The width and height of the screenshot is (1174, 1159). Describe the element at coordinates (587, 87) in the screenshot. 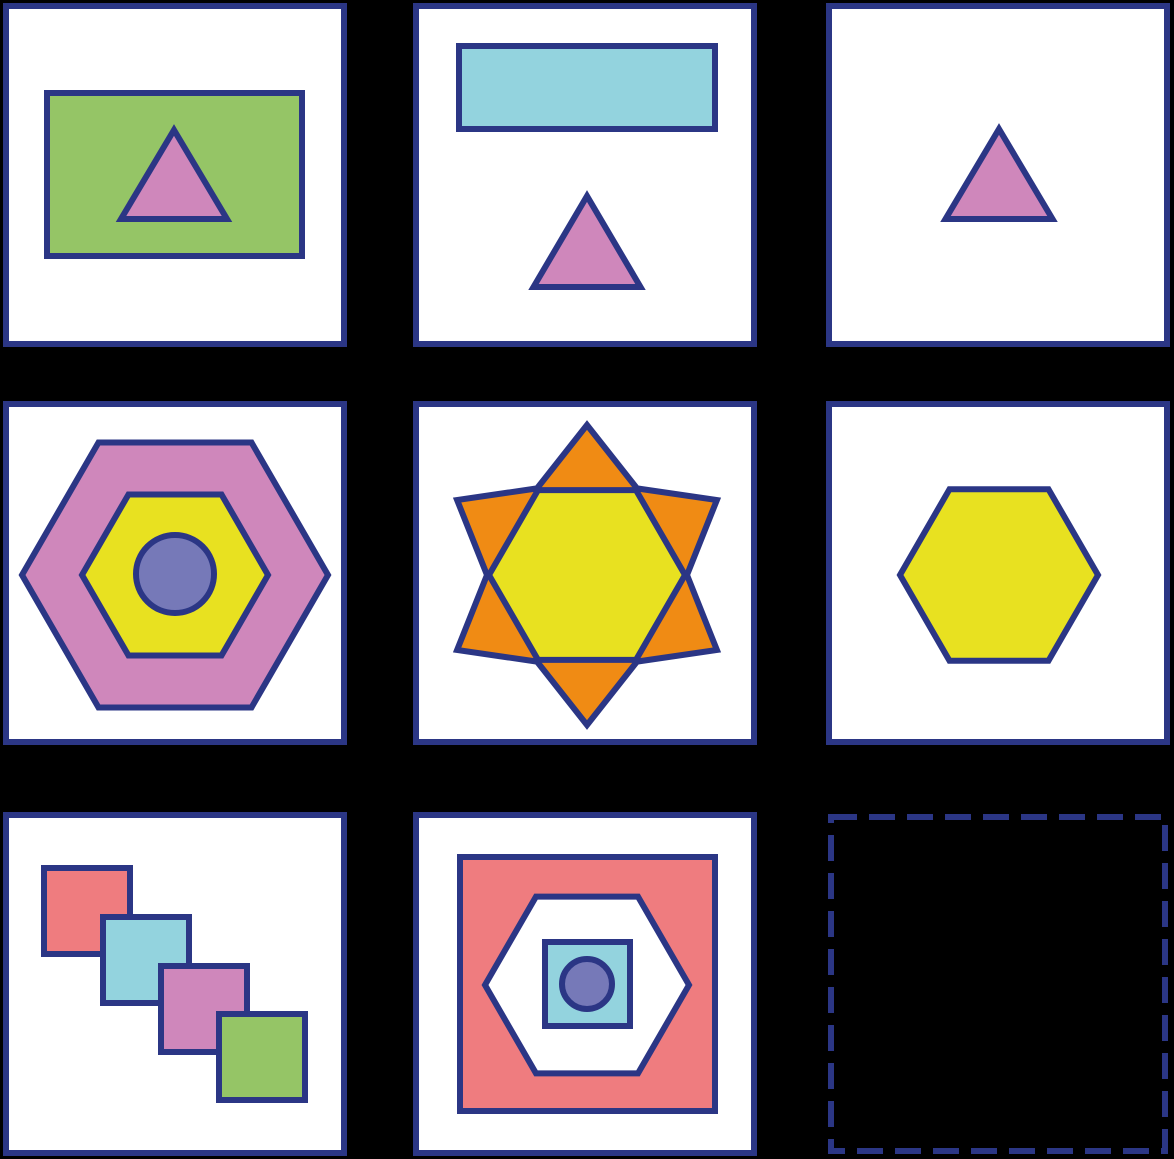

I see `light-blue-rectangle` at that location.